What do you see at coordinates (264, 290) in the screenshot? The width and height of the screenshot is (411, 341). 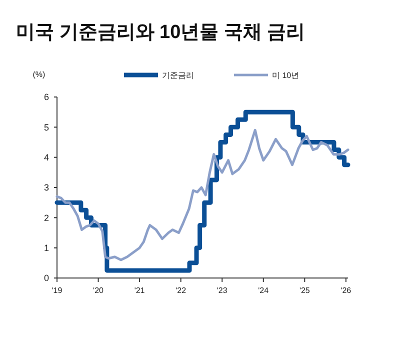 I see `x-tick-label: '24` at bounding box center [264, 290].